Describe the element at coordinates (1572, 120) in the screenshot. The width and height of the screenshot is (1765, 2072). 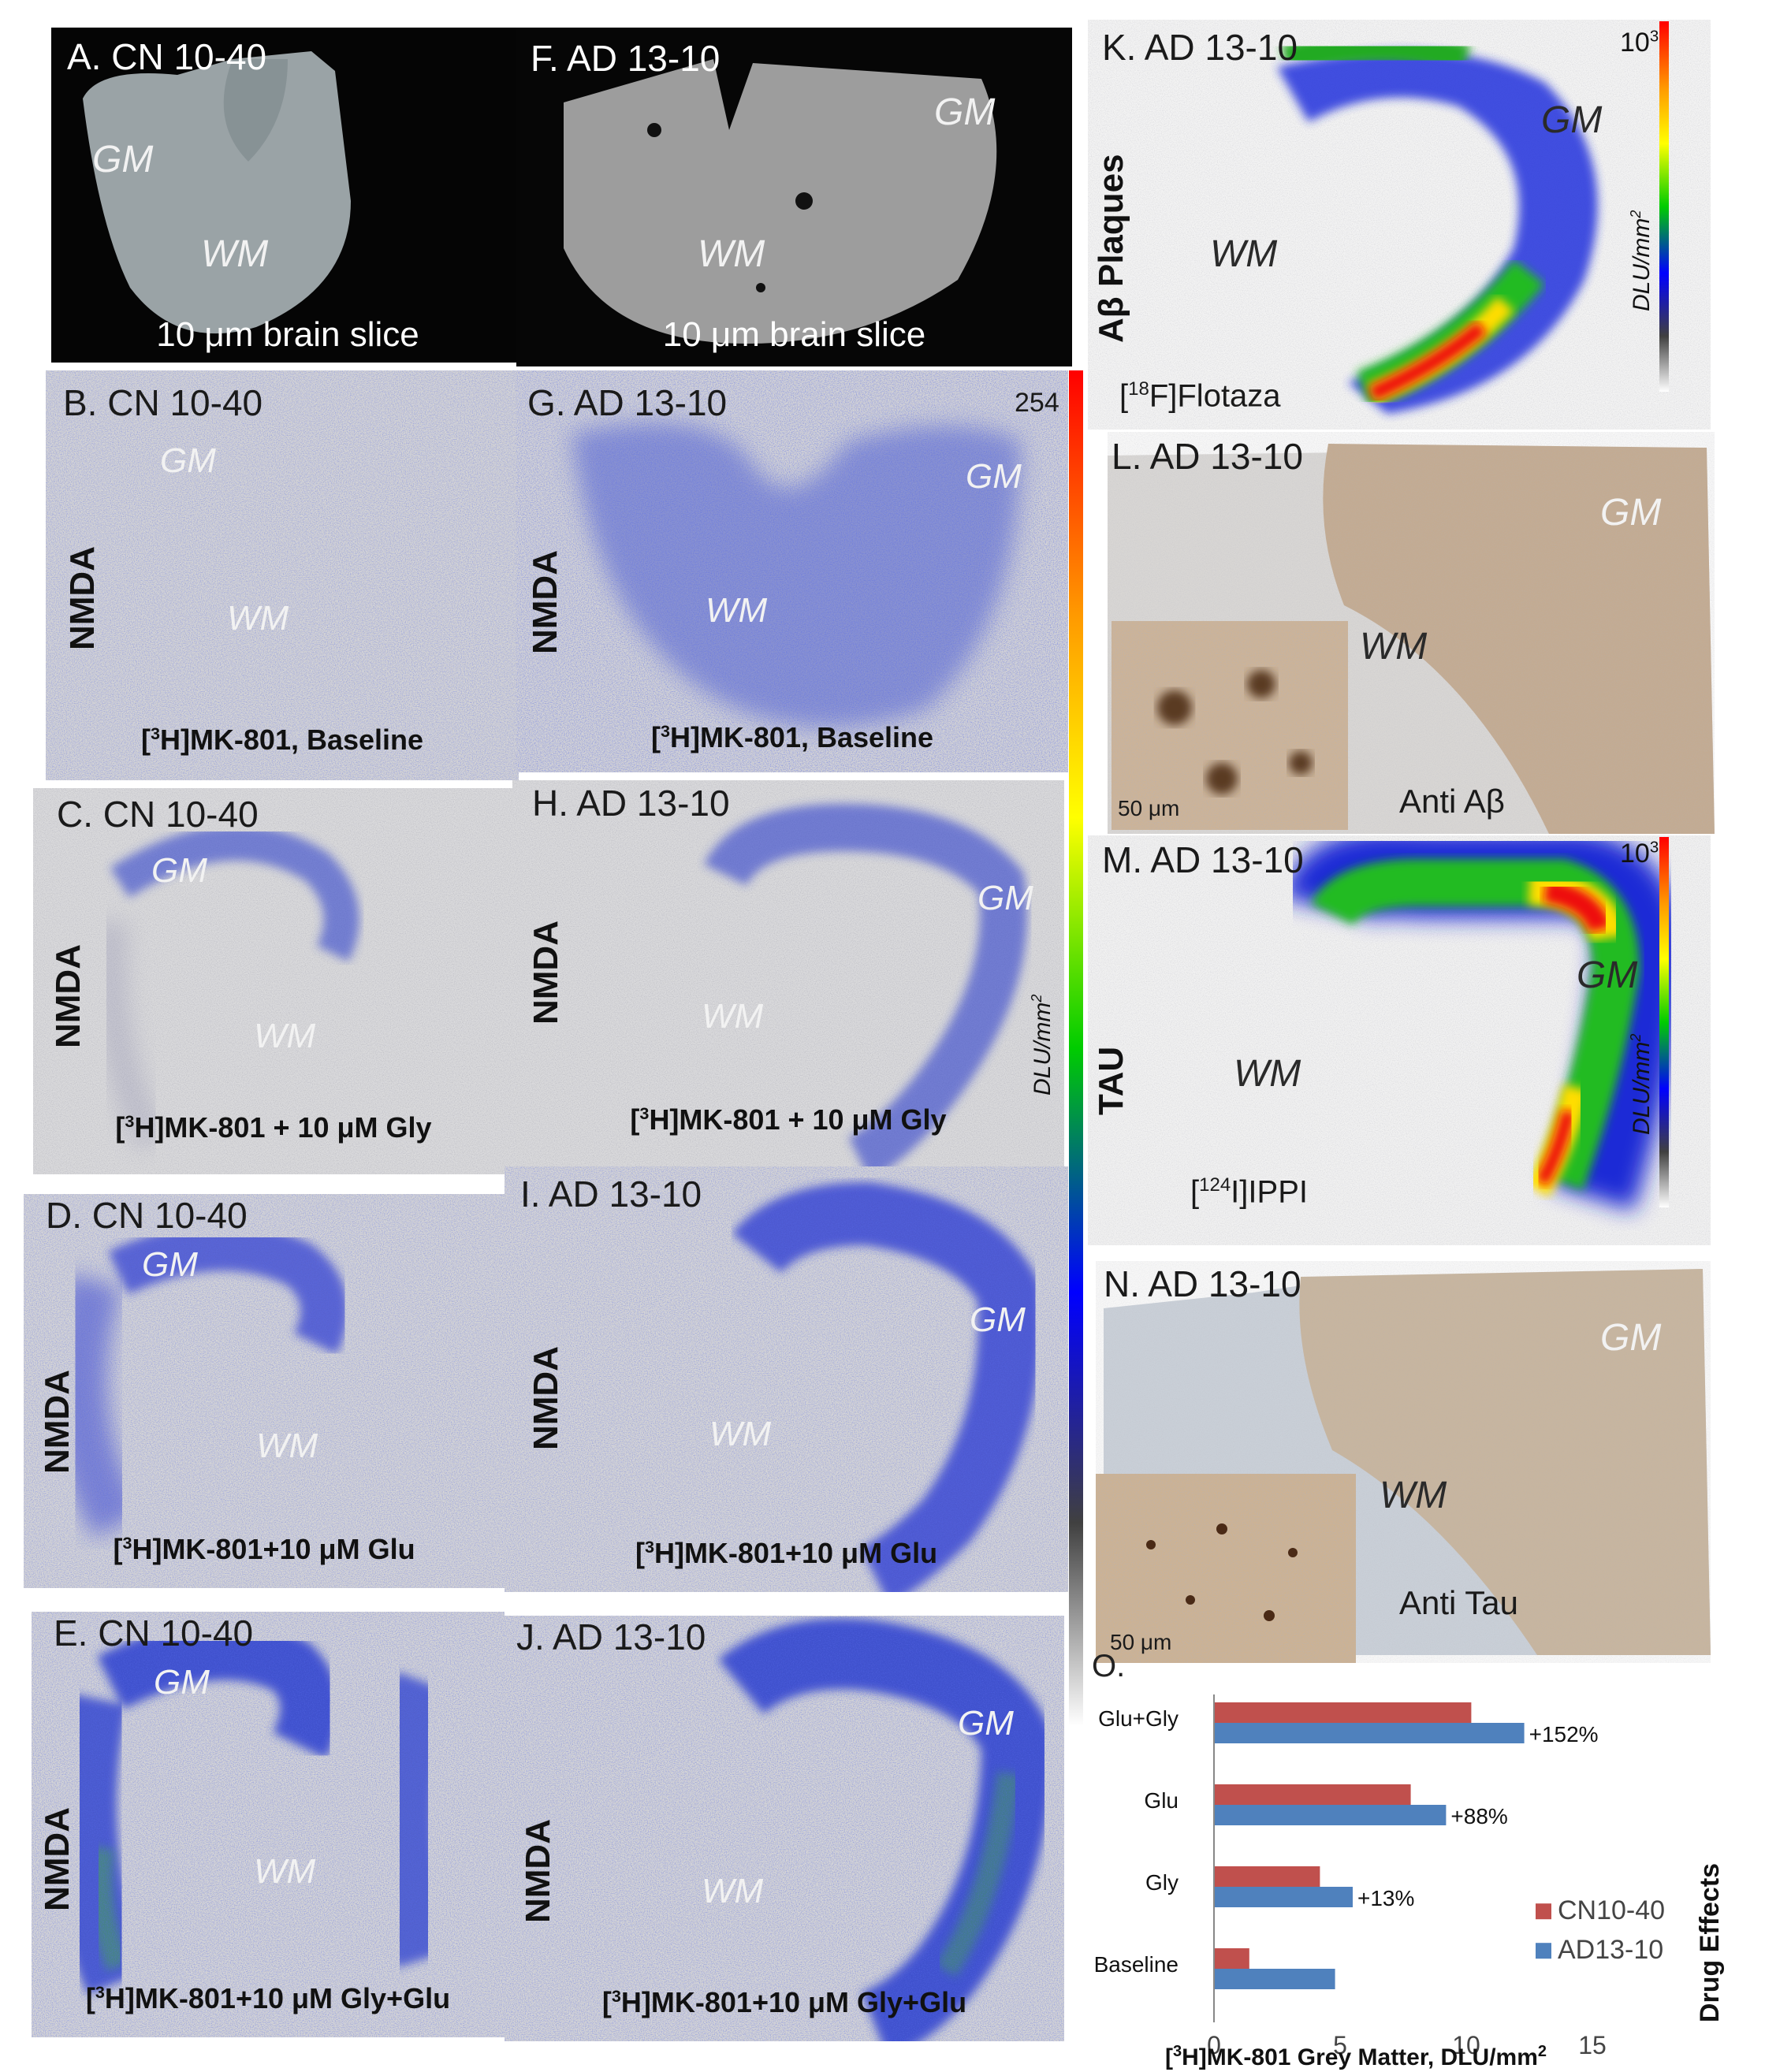
I see `panel-k-gm-label: GM` at that location.